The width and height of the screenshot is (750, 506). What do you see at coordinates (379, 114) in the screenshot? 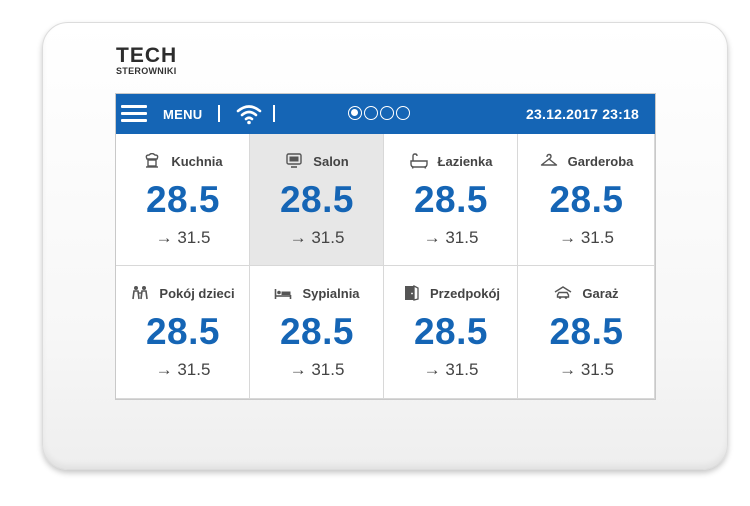
I see `page-indicator` at bounding box center [379, 114].